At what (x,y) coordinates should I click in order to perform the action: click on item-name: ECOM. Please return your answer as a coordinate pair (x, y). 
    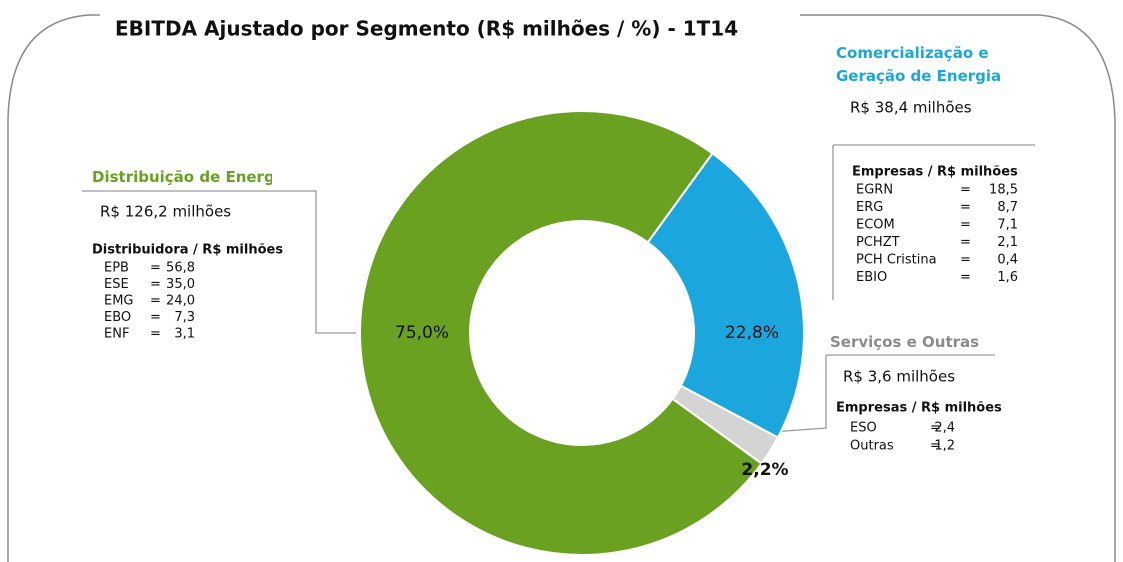
    Looking at the image, I should click on (875, 225).